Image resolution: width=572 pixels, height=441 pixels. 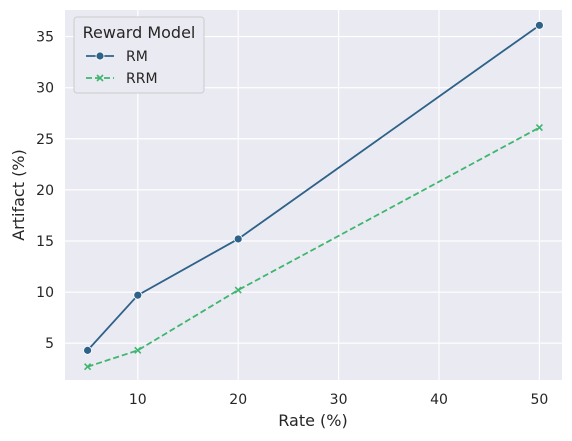 I want to click on x-axis-ticks: 10 20 30 40 50, so click(x=338, y=400).